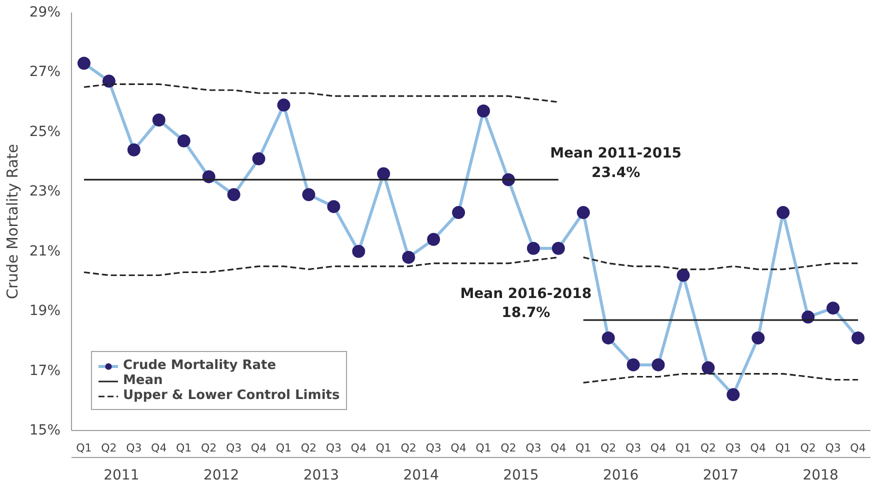  I want to click on text: 2012, so click(222, 476).